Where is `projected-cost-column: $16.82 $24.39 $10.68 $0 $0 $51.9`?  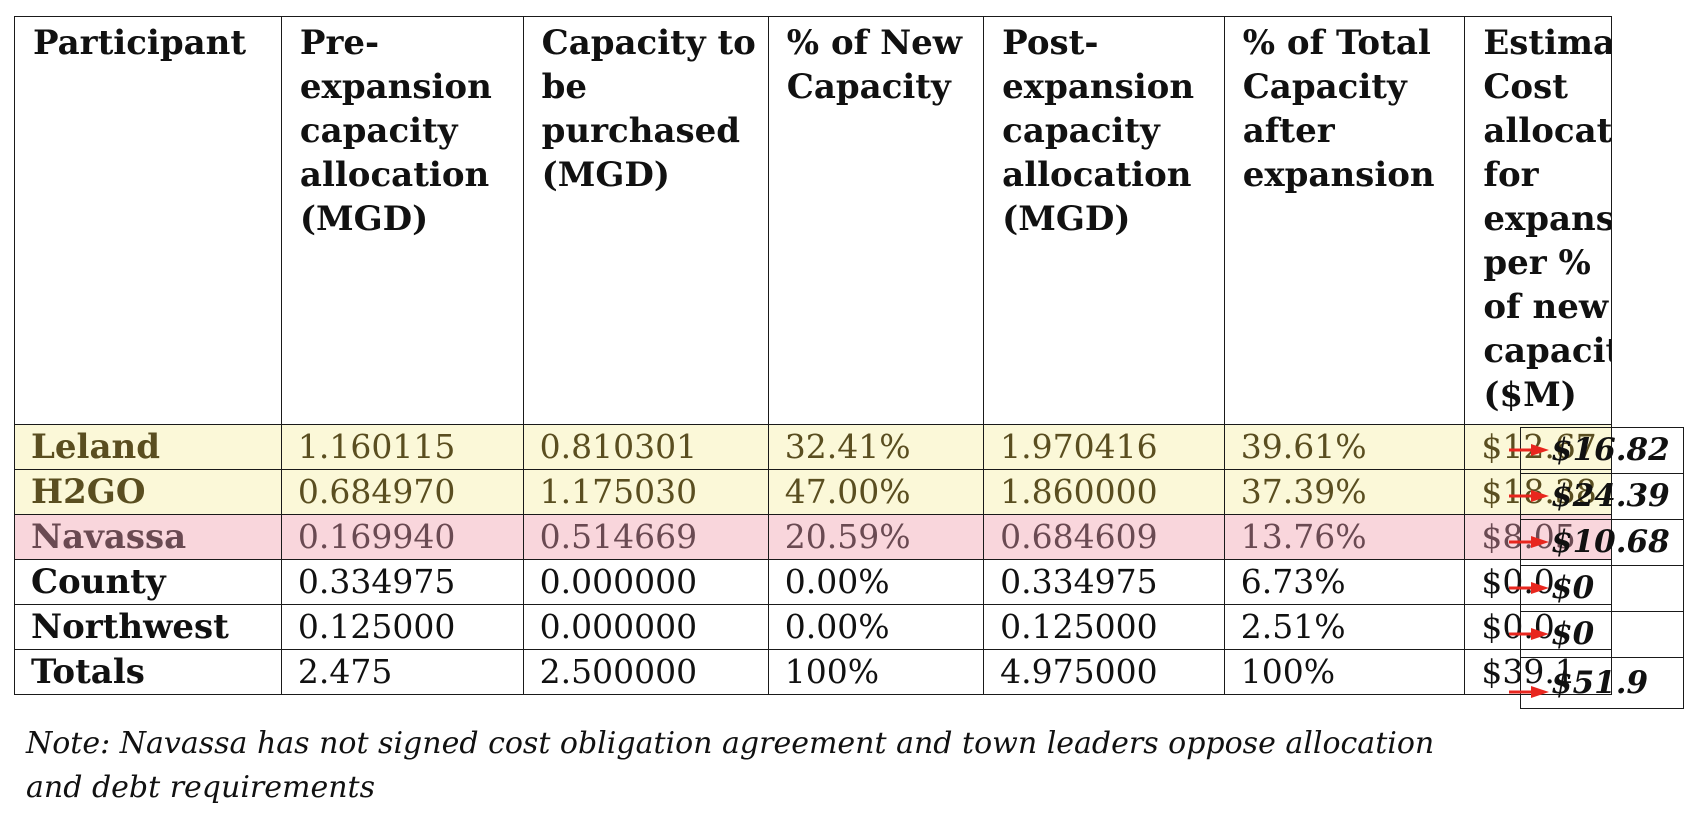 projected-cost-column: $16.82 $24.39 $10.68 $0 $0 $51.9 is located at coordinates (1596, 567).